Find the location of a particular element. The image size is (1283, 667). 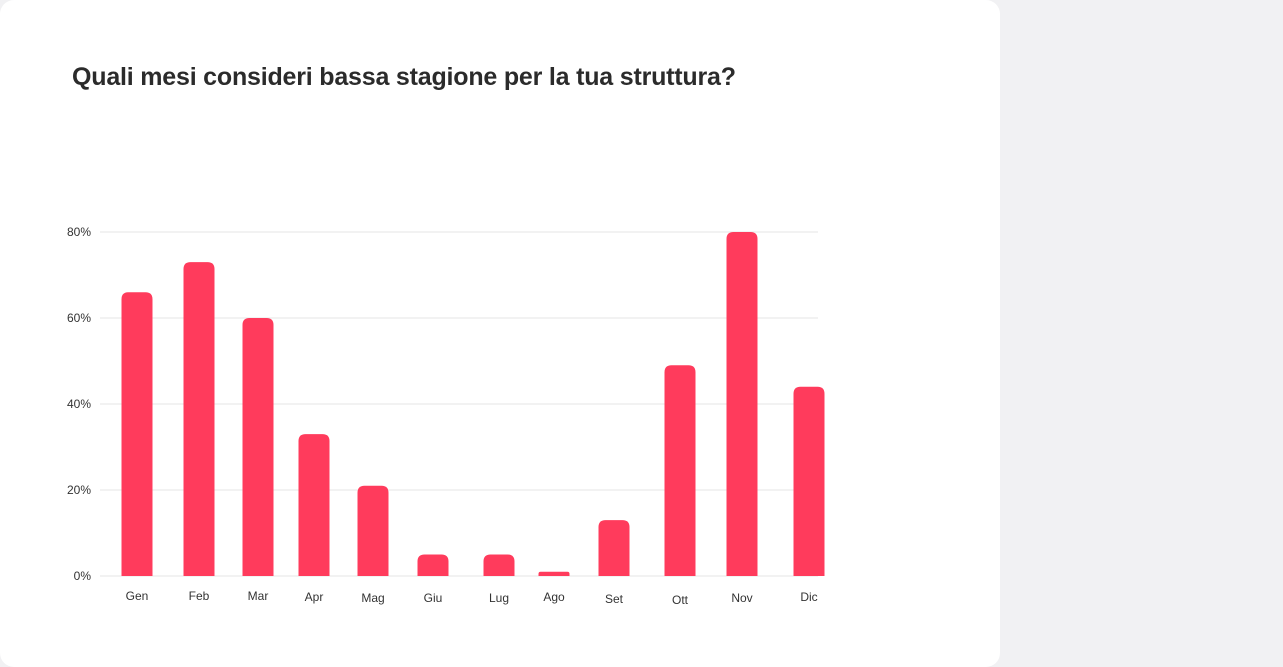

x-axis-ticks: Gen Feb Mar Apr Mag Giu Lug Ago Set Ott Nov Dic is located at coordinates (472, 598).